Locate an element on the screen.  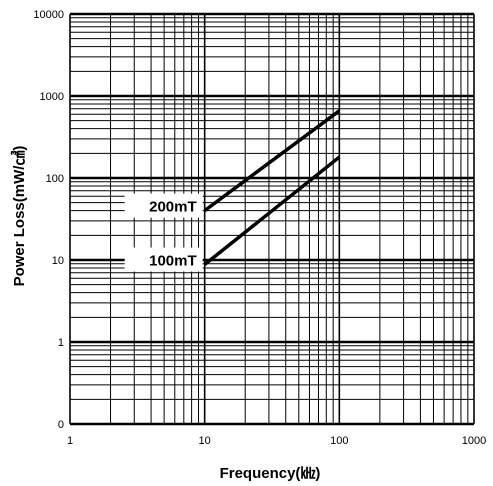
series-label-100mT: 100mT is located at coordinates (173, 261).